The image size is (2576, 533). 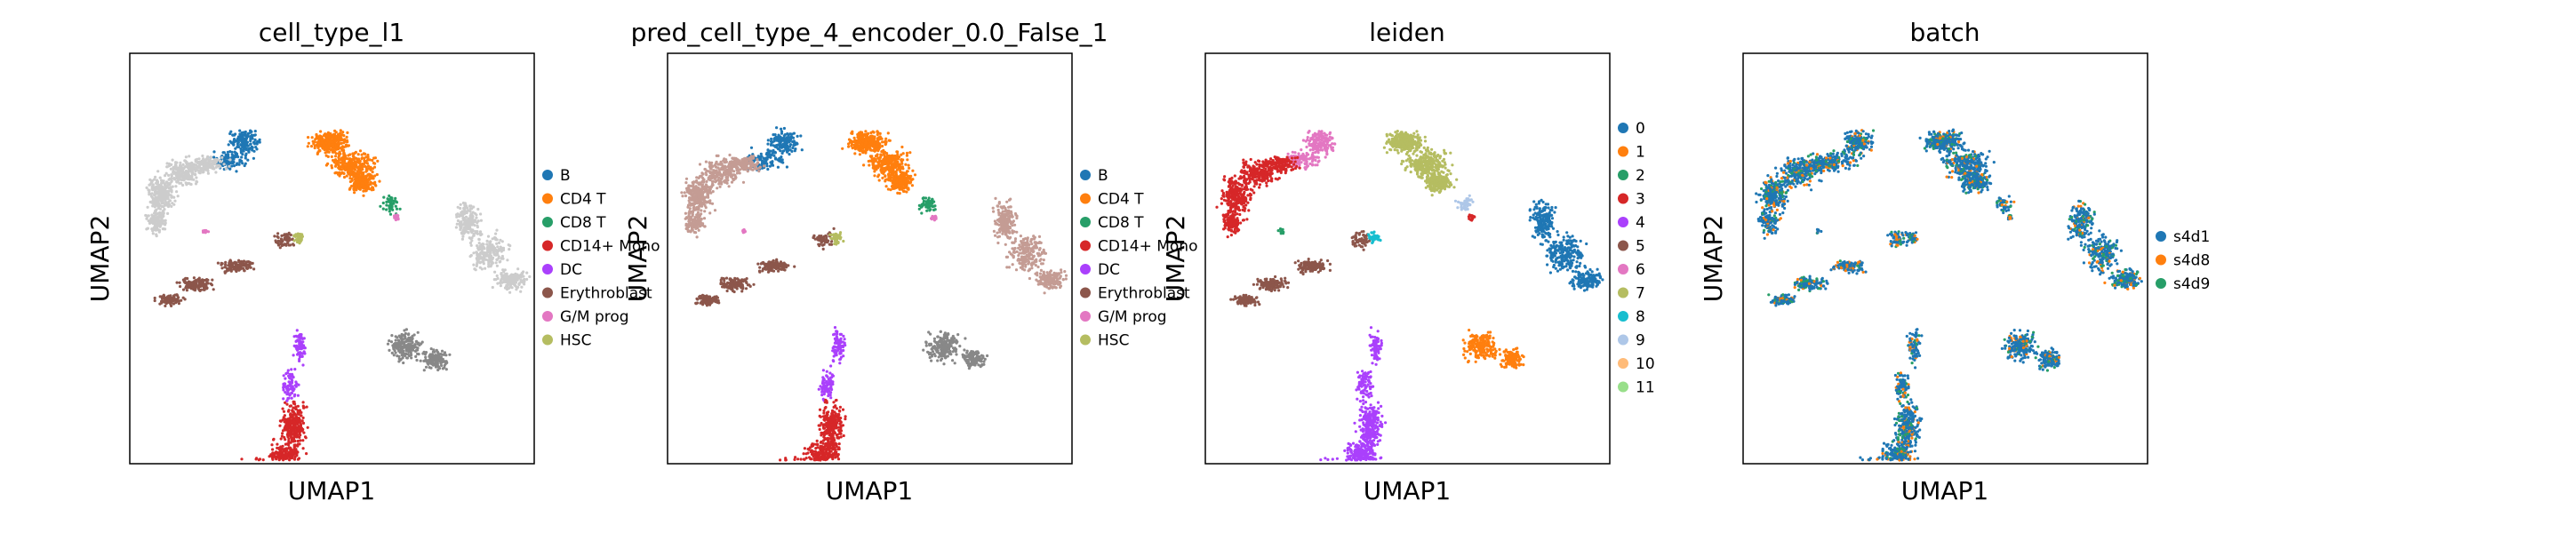 I want to click on legend-marker, so click(x=547, y=292).